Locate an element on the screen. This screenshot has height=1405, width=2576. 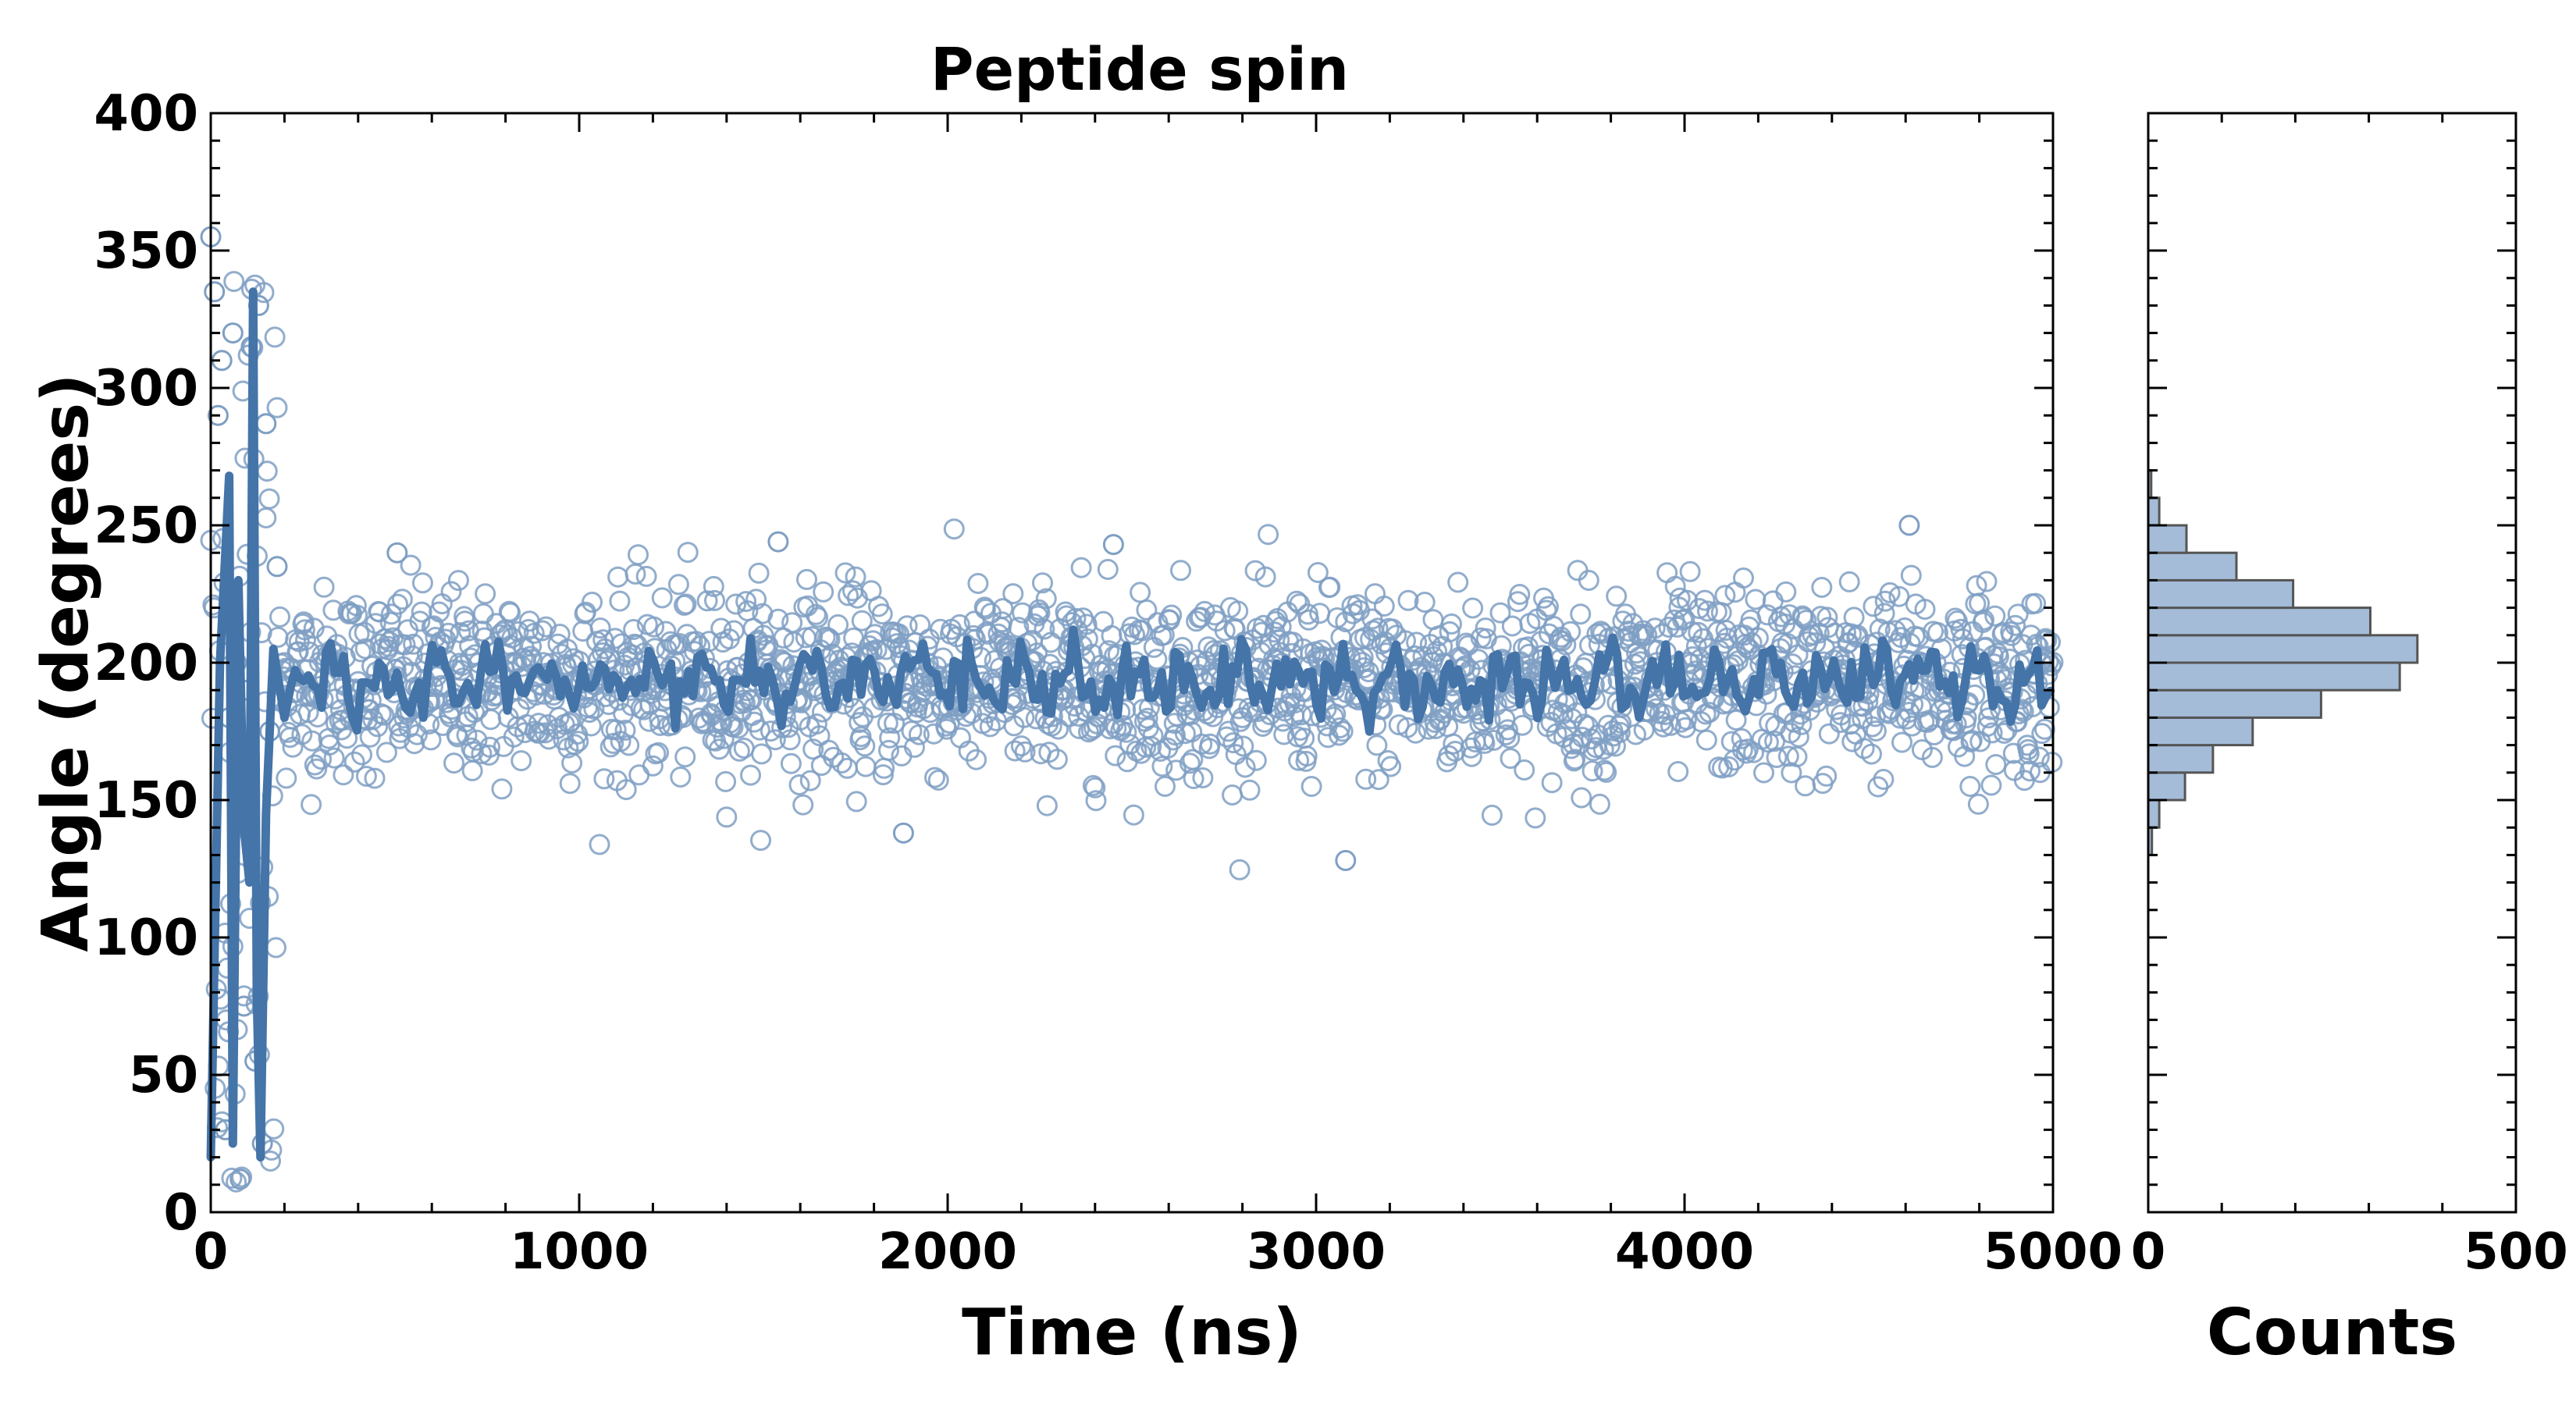
x-tick-label: 2000 is located at coordinates (948, 1252).